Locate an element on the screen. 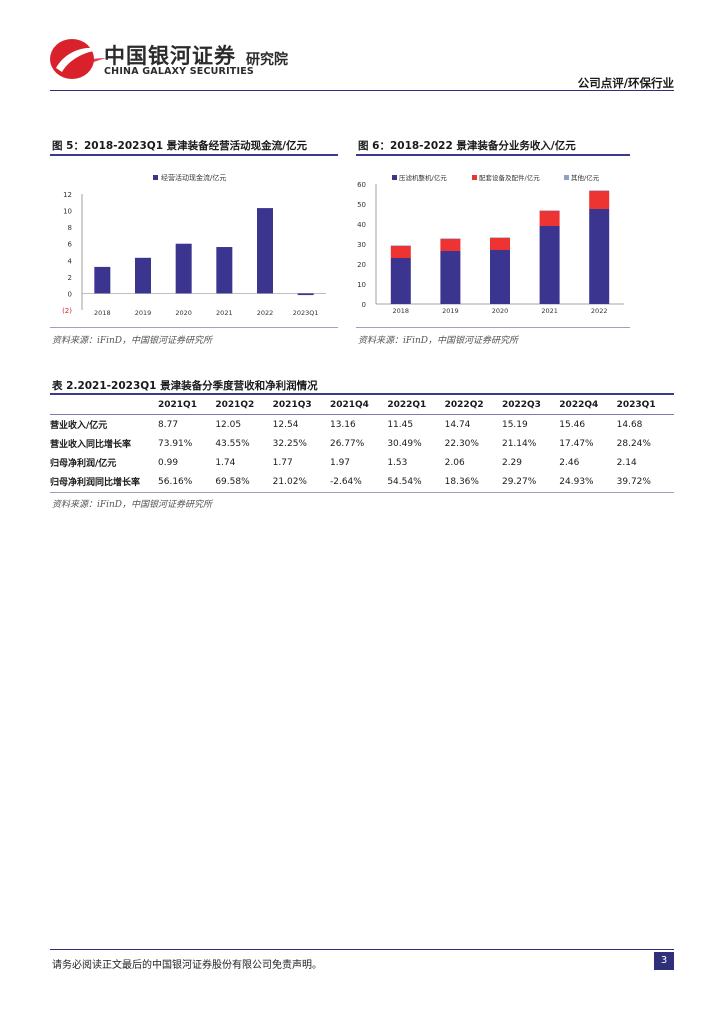 Image resolution: width=724 pixels, height=1024 pixels. y-tick-label: 0 is located at coordinates (364, 305).